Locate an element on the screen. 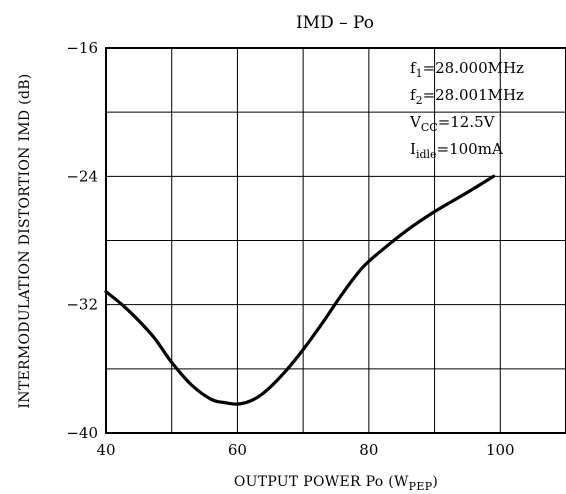 The width and height of the screenshot is (566, 494). annotation-line: Iidle=100mA is located at coordinates (456, 150).